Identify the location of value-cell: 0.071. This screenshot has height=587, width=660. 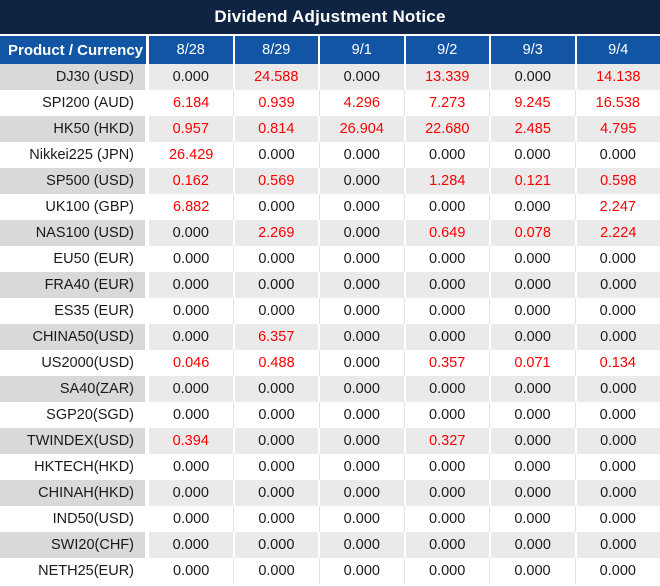
(533, 363).